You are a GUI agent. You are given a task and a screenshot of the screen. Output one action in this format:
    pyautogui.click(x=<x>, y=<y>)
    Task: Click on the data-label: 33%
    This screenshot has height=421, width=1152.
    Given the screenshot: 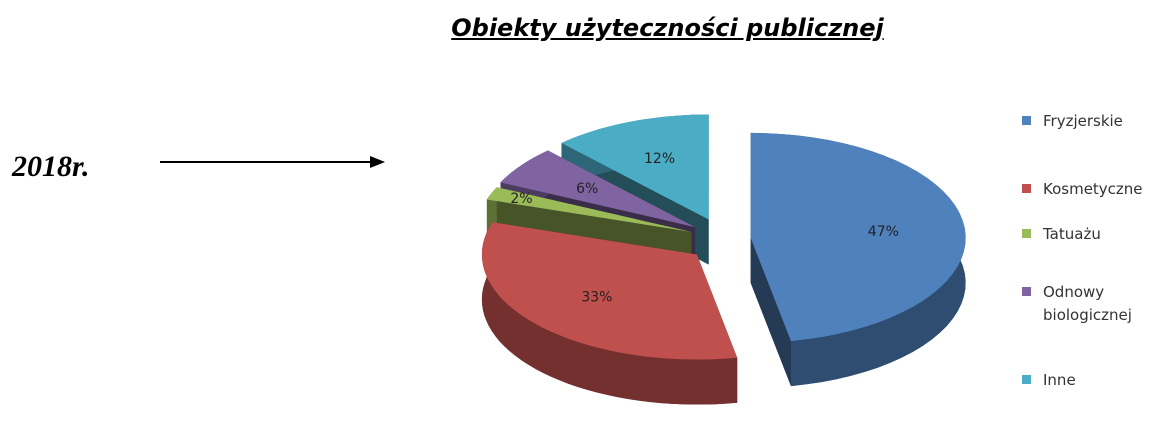 What is the action you would take?
    pyautogui.click(x=596, y=298)
    